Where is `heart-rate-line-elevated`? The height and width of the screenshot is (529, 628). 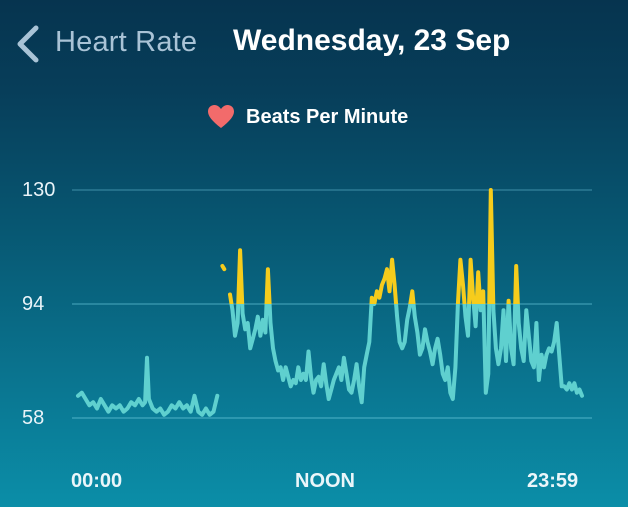 heart-rate-line-elevated is located at coordinates (370, 246).